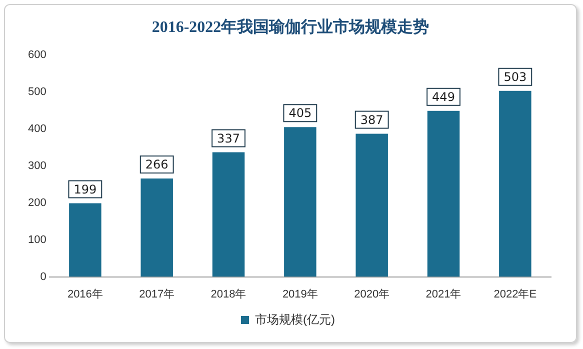 The image size is (583, 349). I want to click on data-label: 449, so click(443, 97).